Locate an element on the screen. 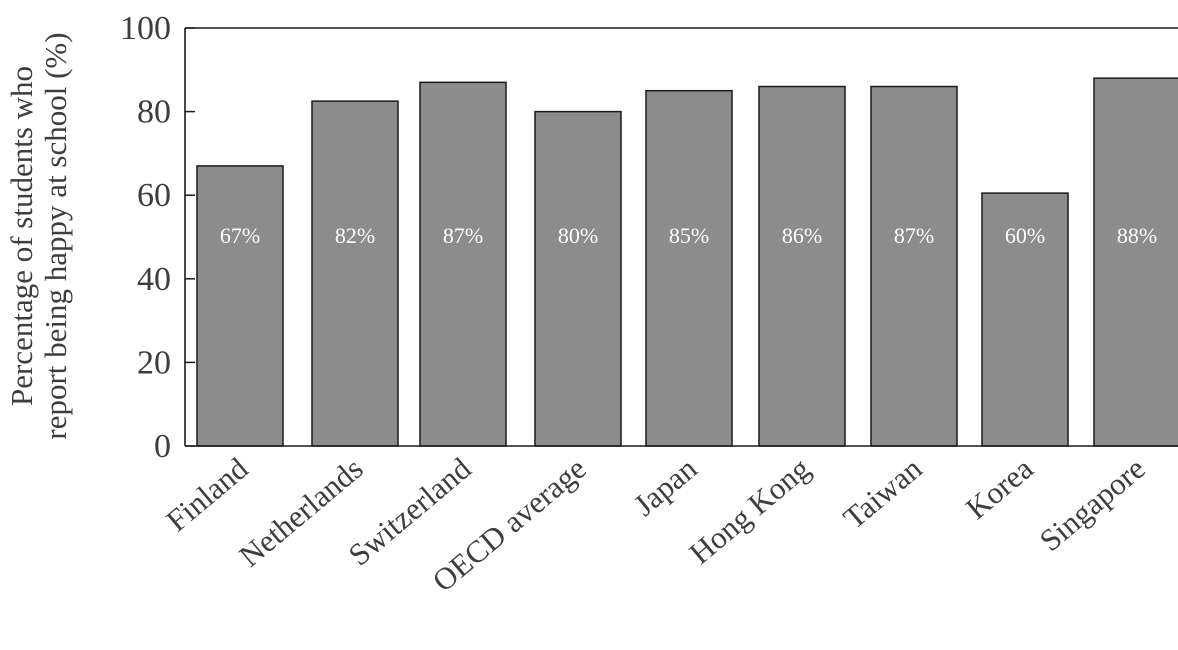 This screenshot has width=1178, height=650. data-label: 85% is located at coordinates (689, 235).